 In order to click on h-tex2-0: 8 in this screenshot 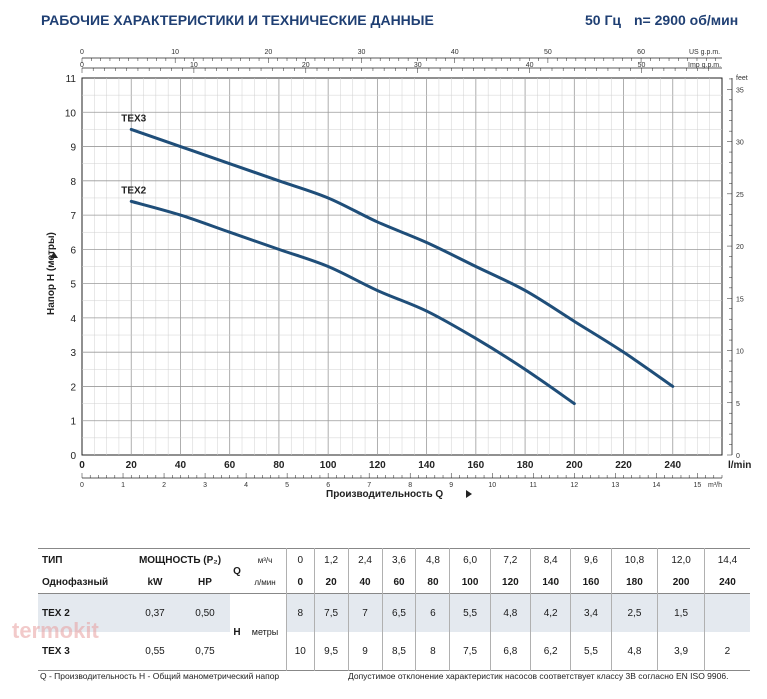, I will do `click(300, 612)`.